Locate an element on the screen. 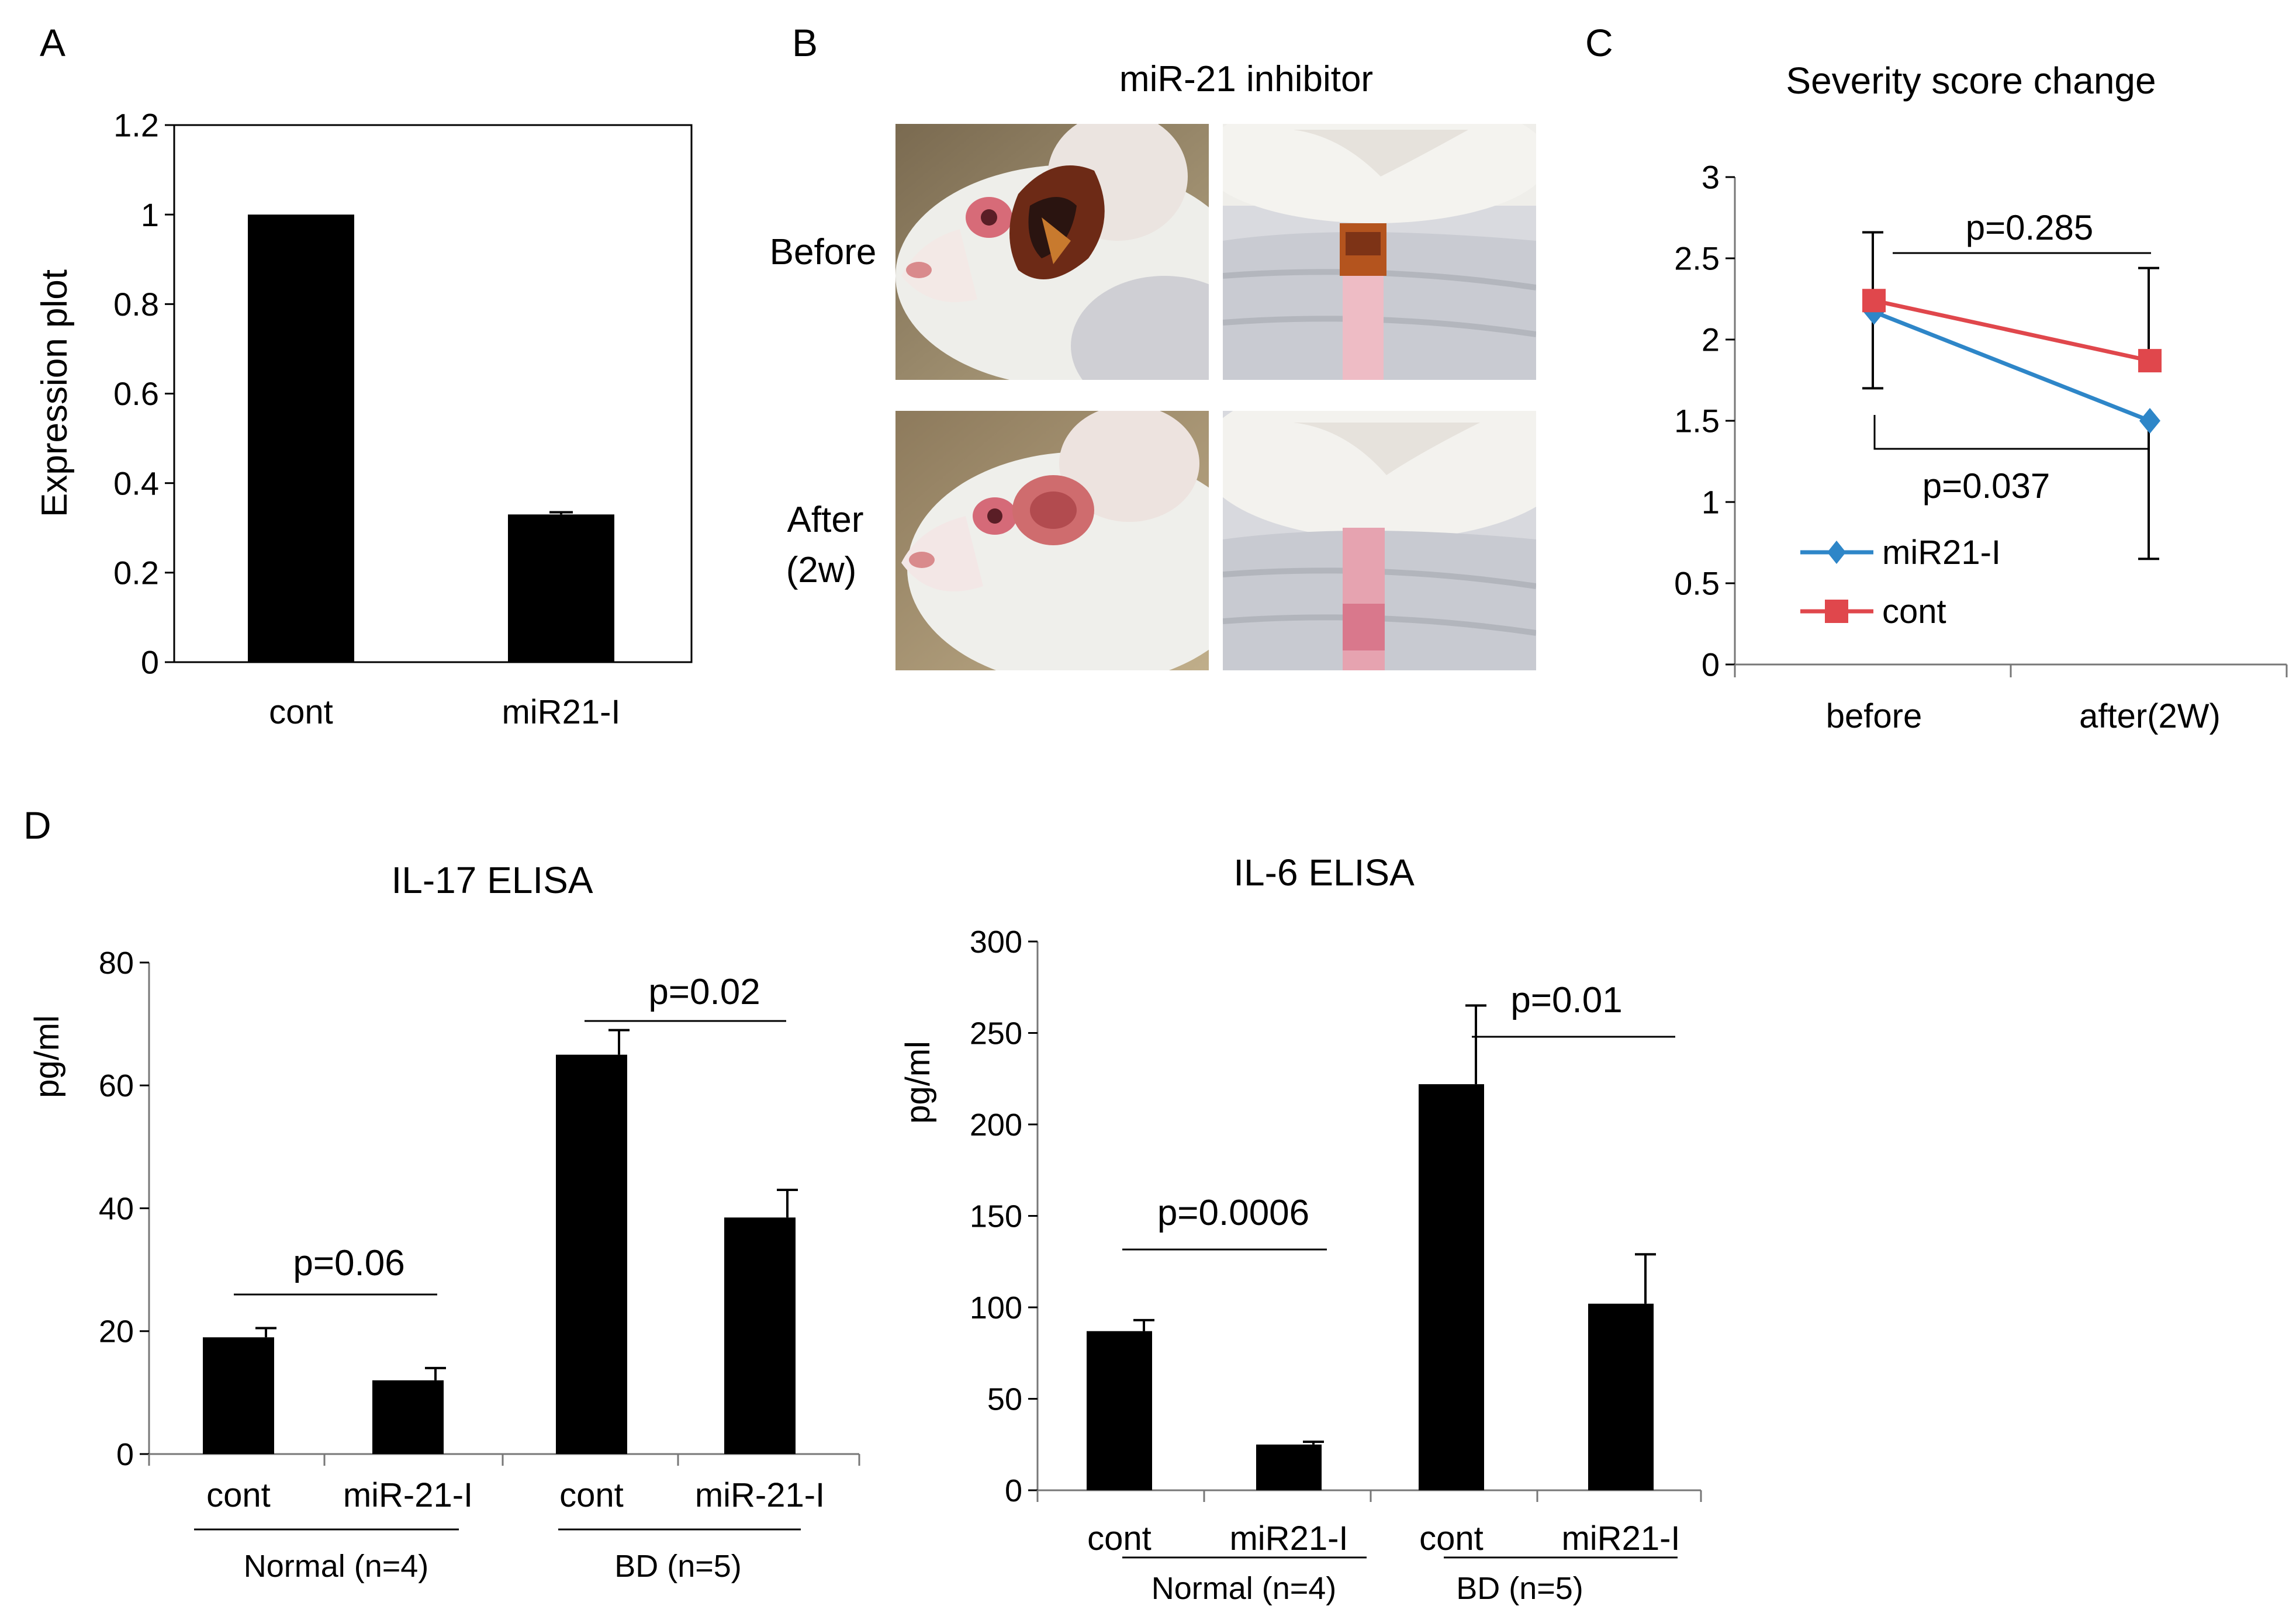 Image resolution: width=2296 pixels, height=1613 pixels. y-tick-label: 0.8 is located at coordinates (136, 304).